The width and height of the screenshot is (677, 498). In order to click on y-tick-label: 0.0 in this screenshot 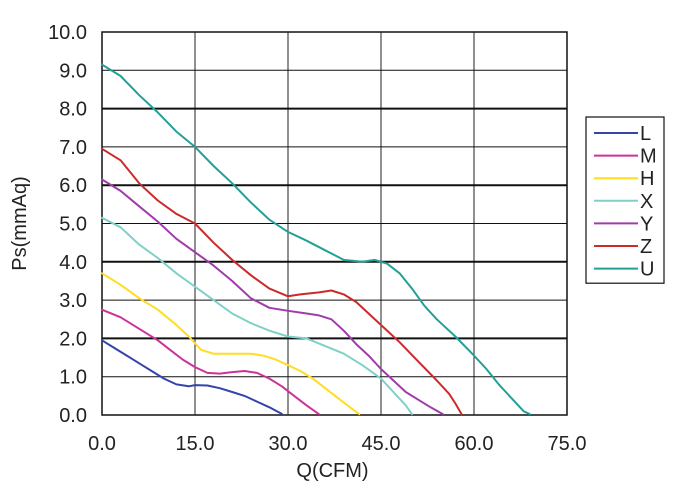, I will do `click(73, 416)`.